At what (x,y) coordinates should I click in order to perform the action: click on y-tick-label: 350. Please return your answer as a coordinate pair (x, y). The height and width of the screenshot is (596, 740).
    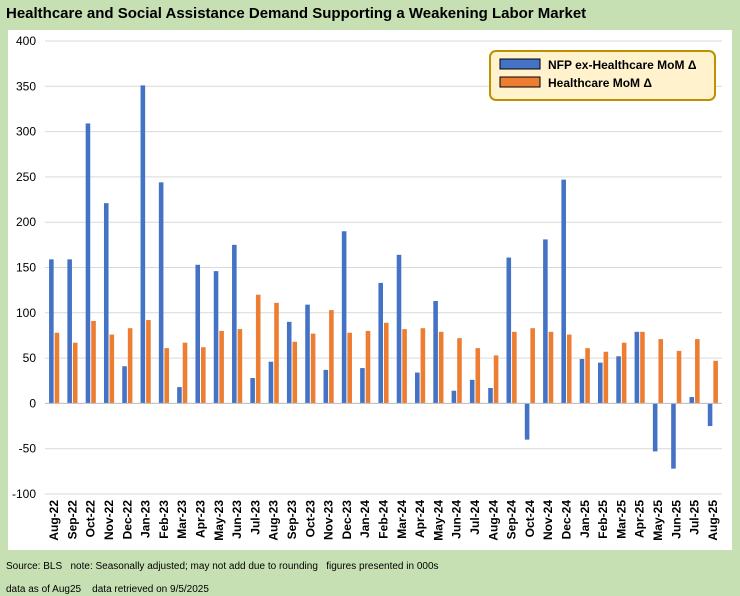
    Looking at the image, I should click on (26, 86).